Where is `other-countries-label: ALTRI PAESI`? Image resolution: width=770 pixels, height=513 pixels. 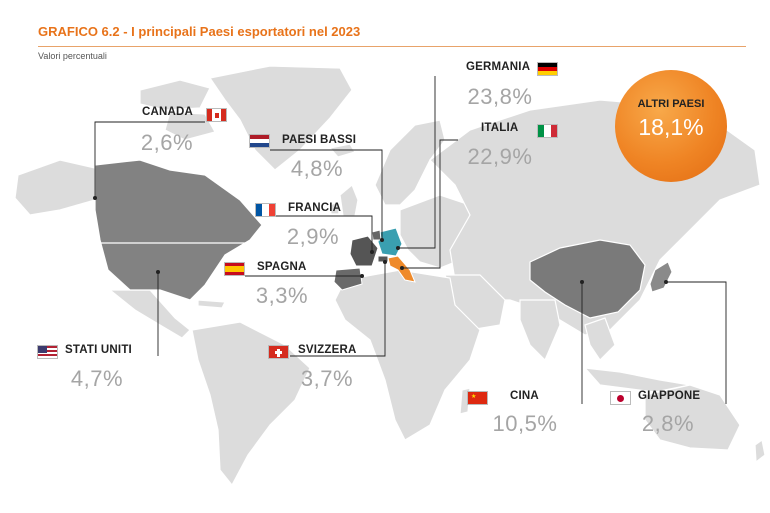
other-countries-label: ALTRI PAESI is located at coordinates (671, 104).